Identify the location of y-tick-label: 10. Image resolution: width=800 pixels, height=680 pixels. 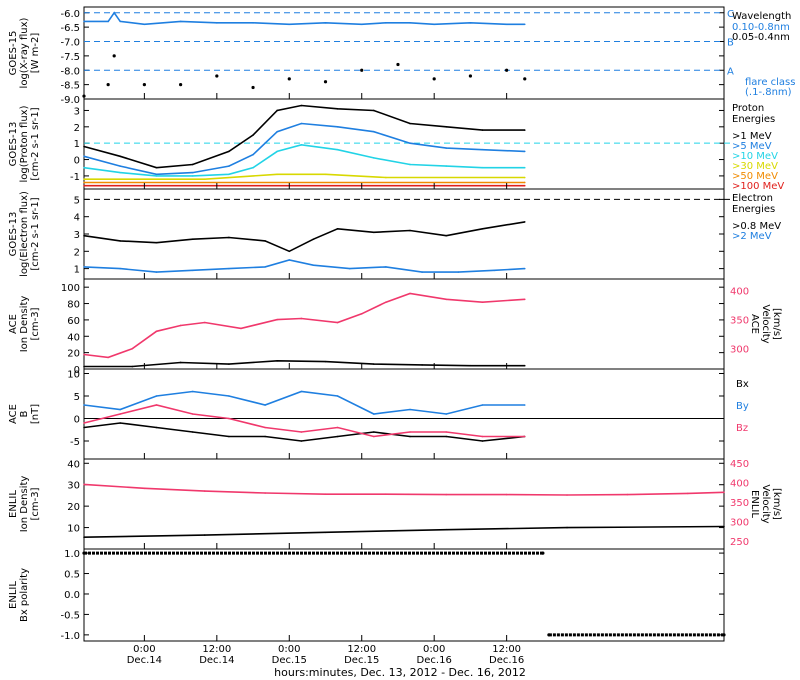
(73, 529).